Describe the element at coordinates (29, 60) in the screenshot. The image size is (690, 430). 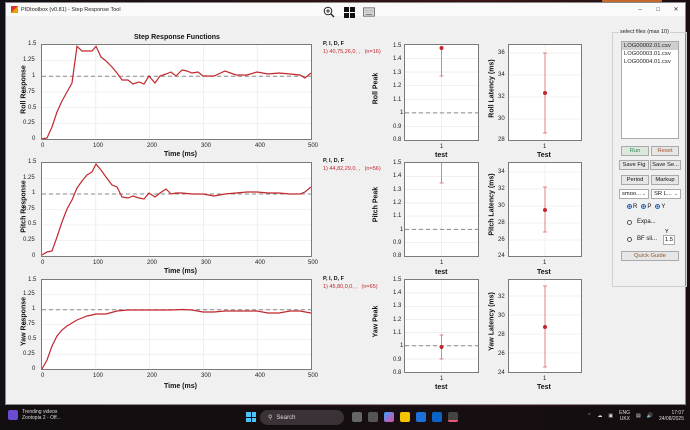
I see `y-tick: 1.25` at that location.